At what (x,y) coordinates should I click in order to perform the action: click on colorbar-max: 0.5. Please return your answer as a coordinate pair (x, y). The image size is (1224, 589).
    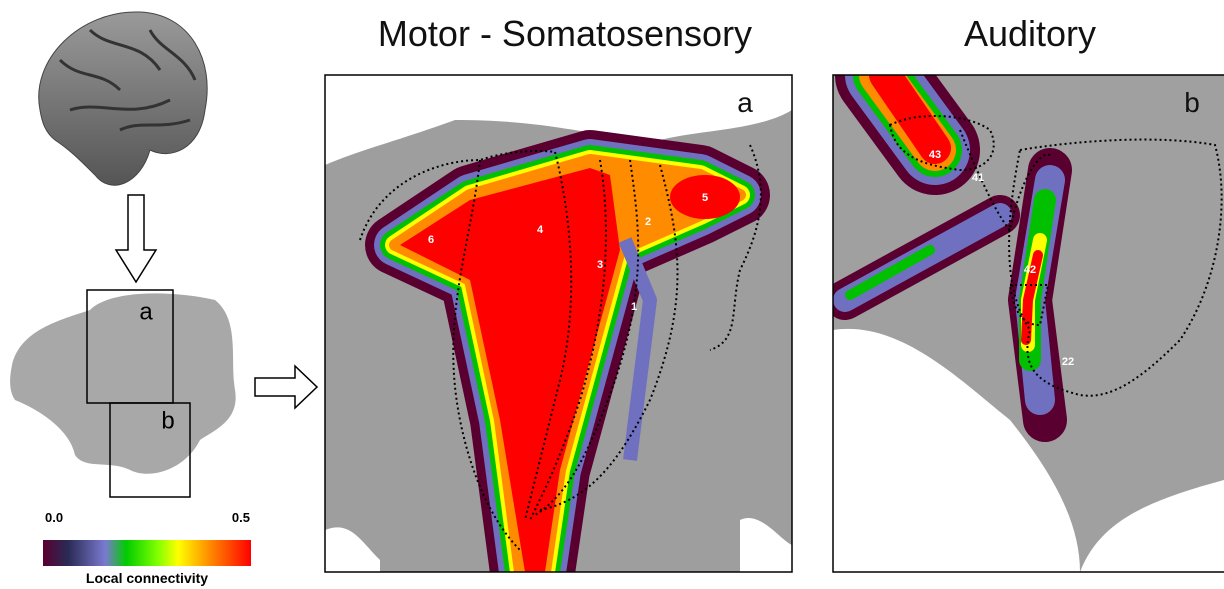
    Looking at the image, I should click on (241, 517).